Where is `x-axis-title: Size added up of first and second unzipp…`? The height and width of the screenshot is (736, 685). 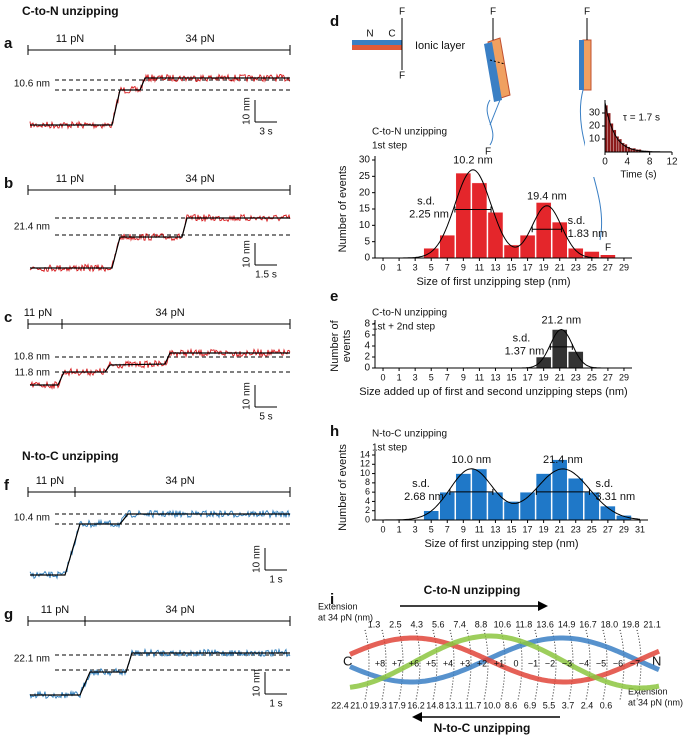 x-axis-title: Size added up of first and second unzipp… is located at coordinates (493, 392).